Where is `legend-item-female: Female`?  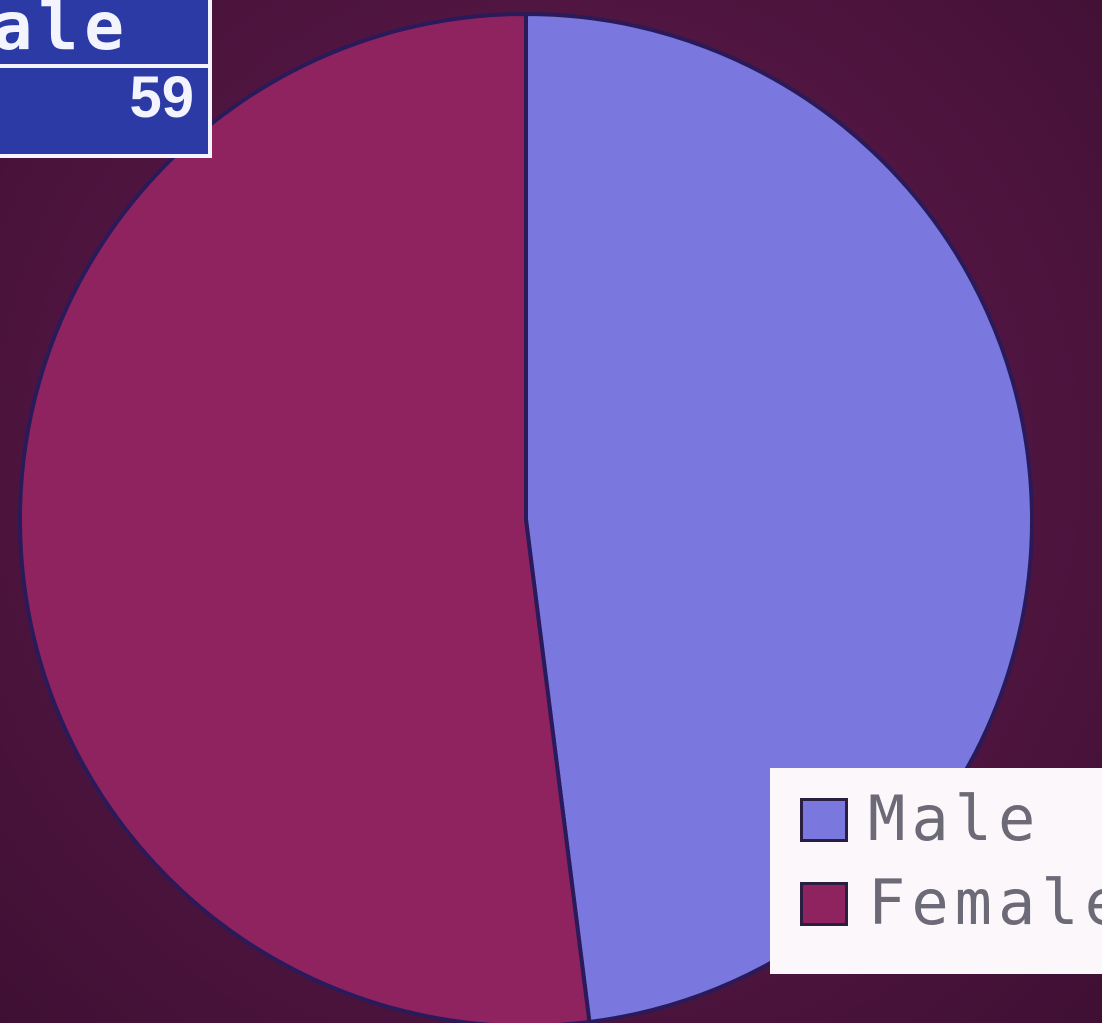 legend-item-female: Female is located at coordinates (951, 904).